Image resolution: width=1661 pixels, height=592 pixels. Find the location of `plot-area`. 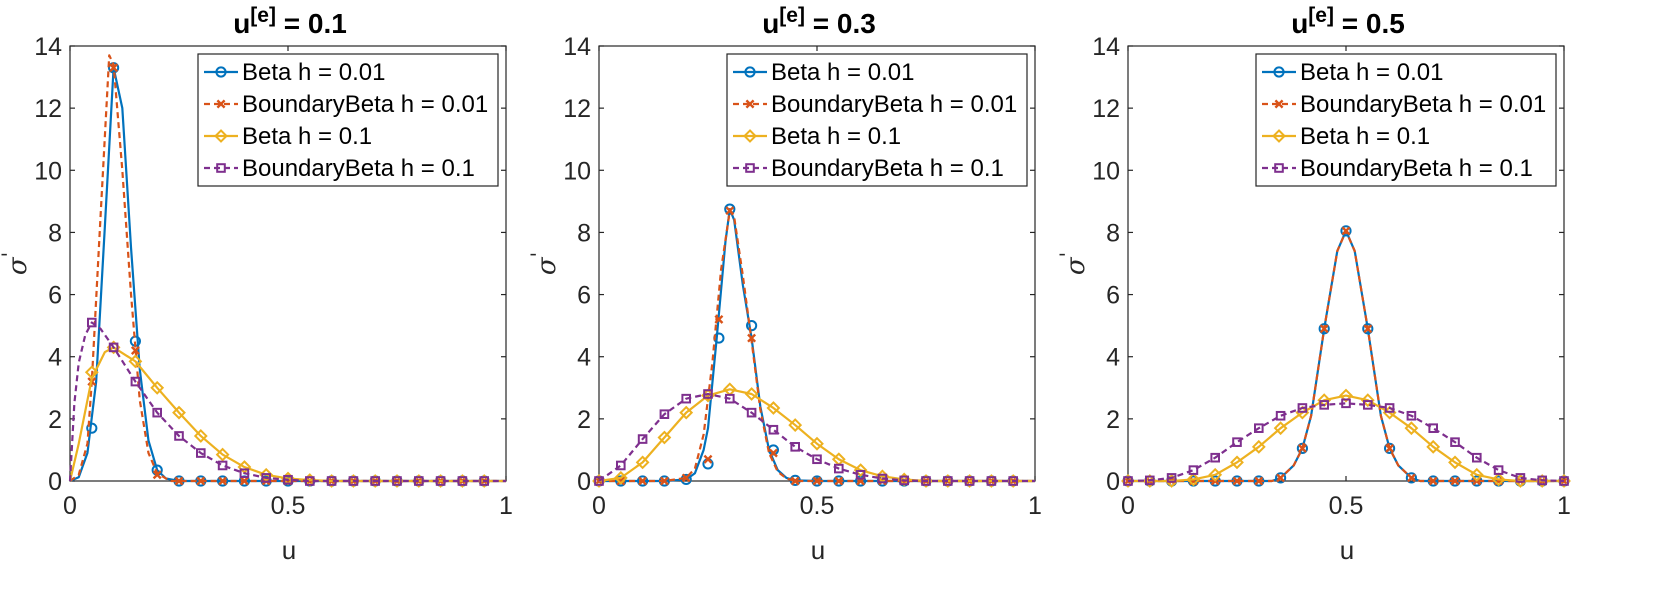

plot-area is located at coordinates (1346, 356).